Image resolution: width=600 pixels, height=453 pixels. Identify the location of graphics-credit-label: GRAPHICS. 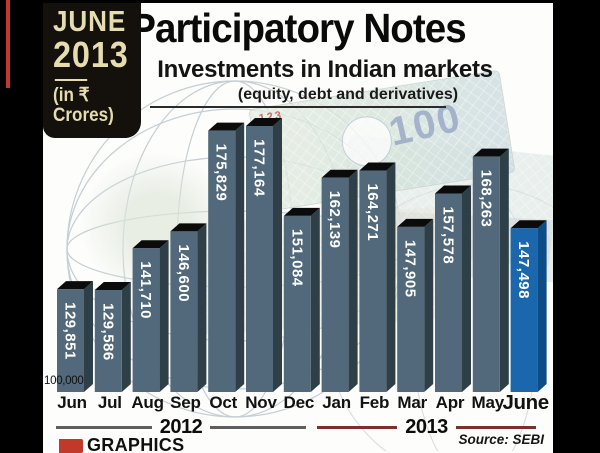
(136, 444).